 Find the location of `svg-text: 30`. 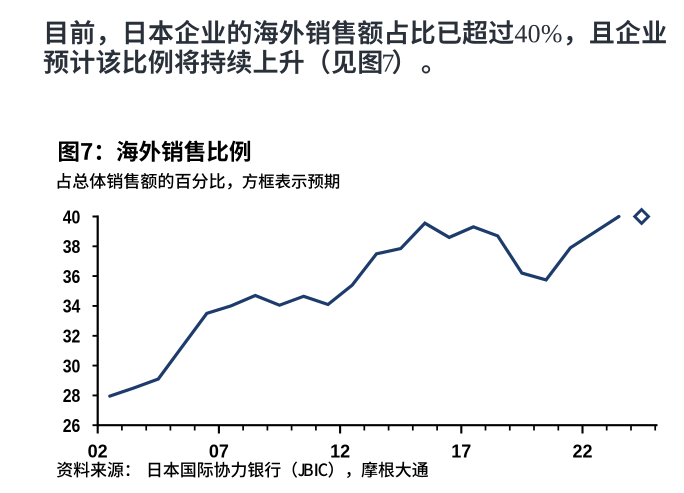

svg-text: 30 is located at coordinates (72, 366).